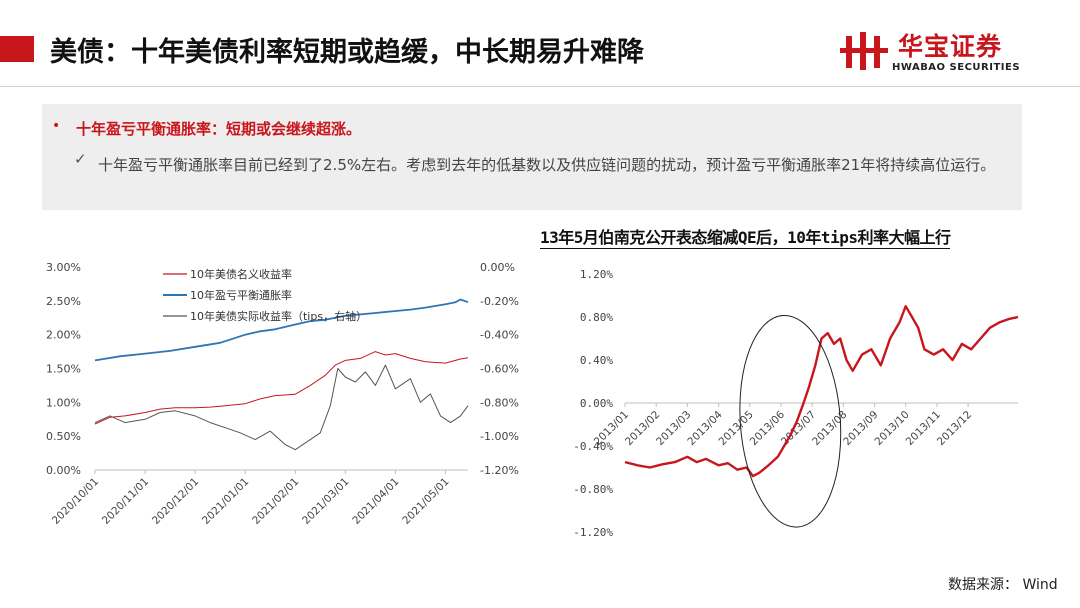 Image resolution: width=1080 pixels, height=608 pixels. I want to click on y-tick-label: 0.00%, so click(596, 403).